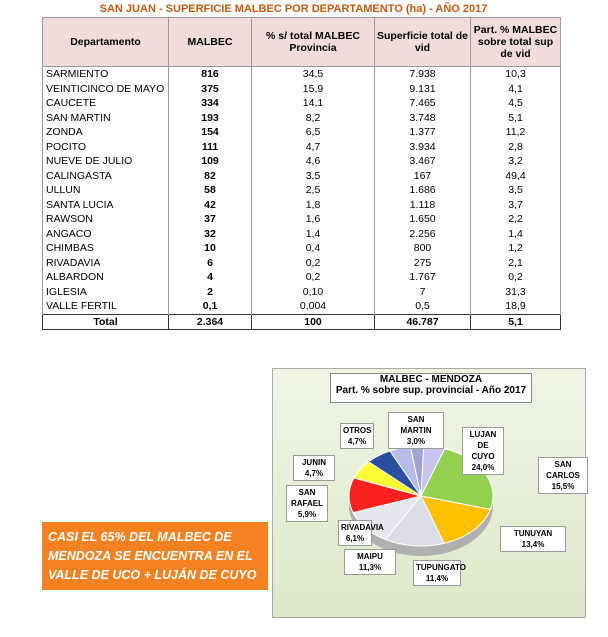 Image resolution: width=608 pixels, height=637 pixels. Describe the element at coordinates (313, 190) in the screenshot. I see `table-cell: 2,5` at that location.